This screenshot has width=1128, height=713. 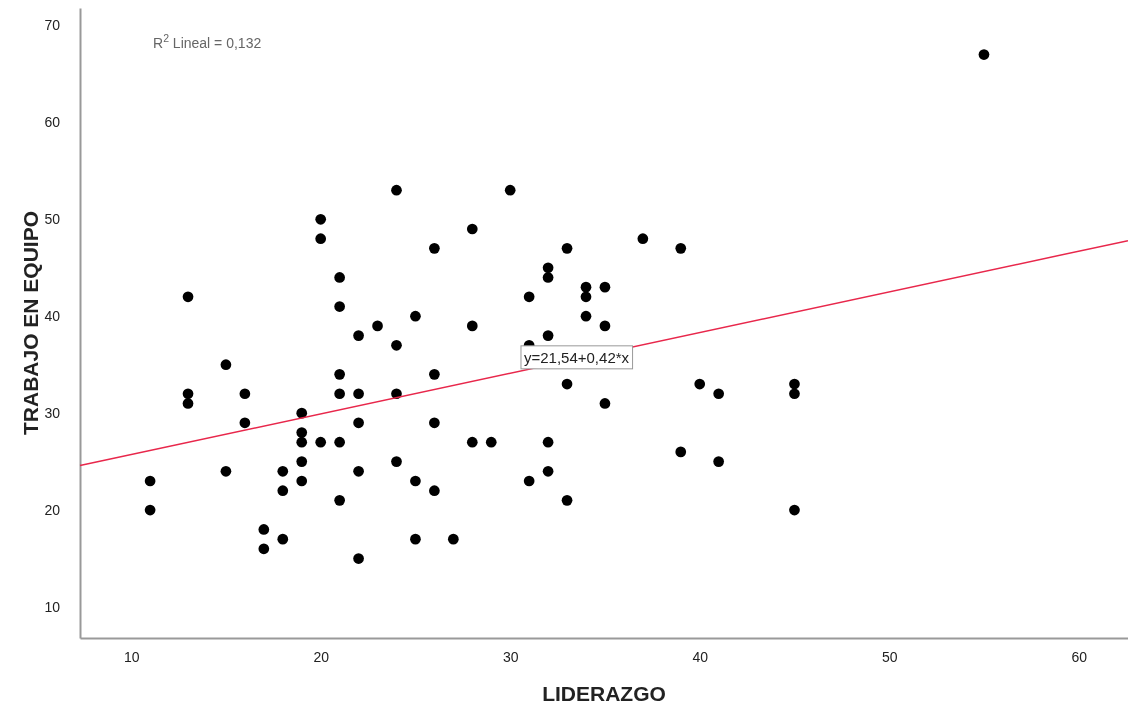 What do you see at coordinates (52, 510) in the screenshot?
I see `y-tick-label: 20` at bounding box center [52, 510].